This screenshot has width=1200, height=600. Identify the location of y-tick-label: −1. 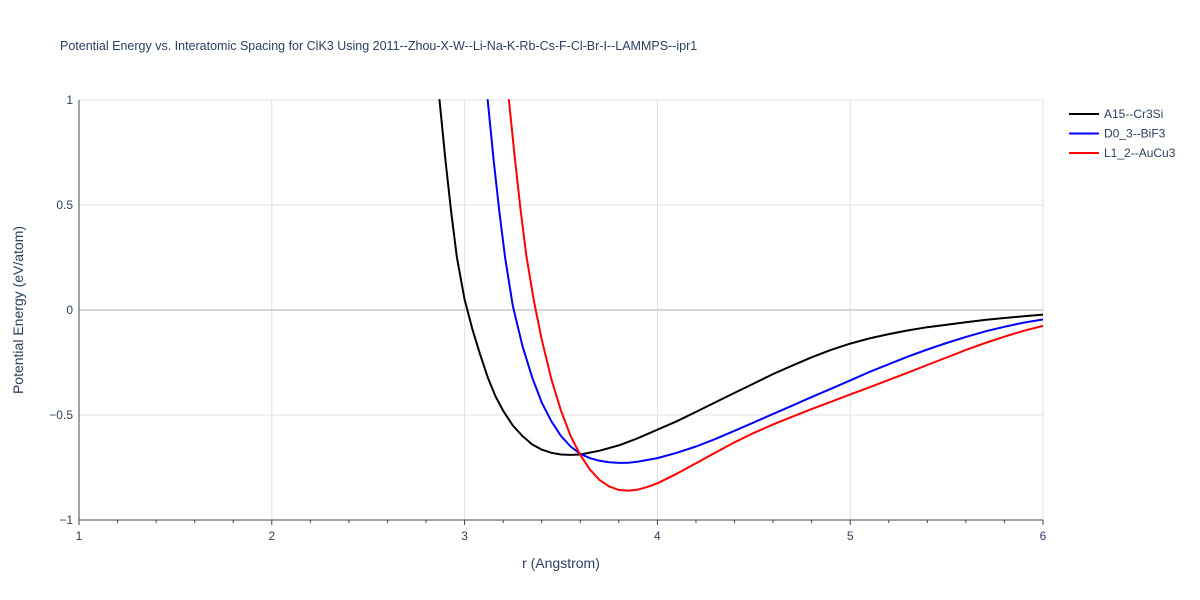
(66, 520).